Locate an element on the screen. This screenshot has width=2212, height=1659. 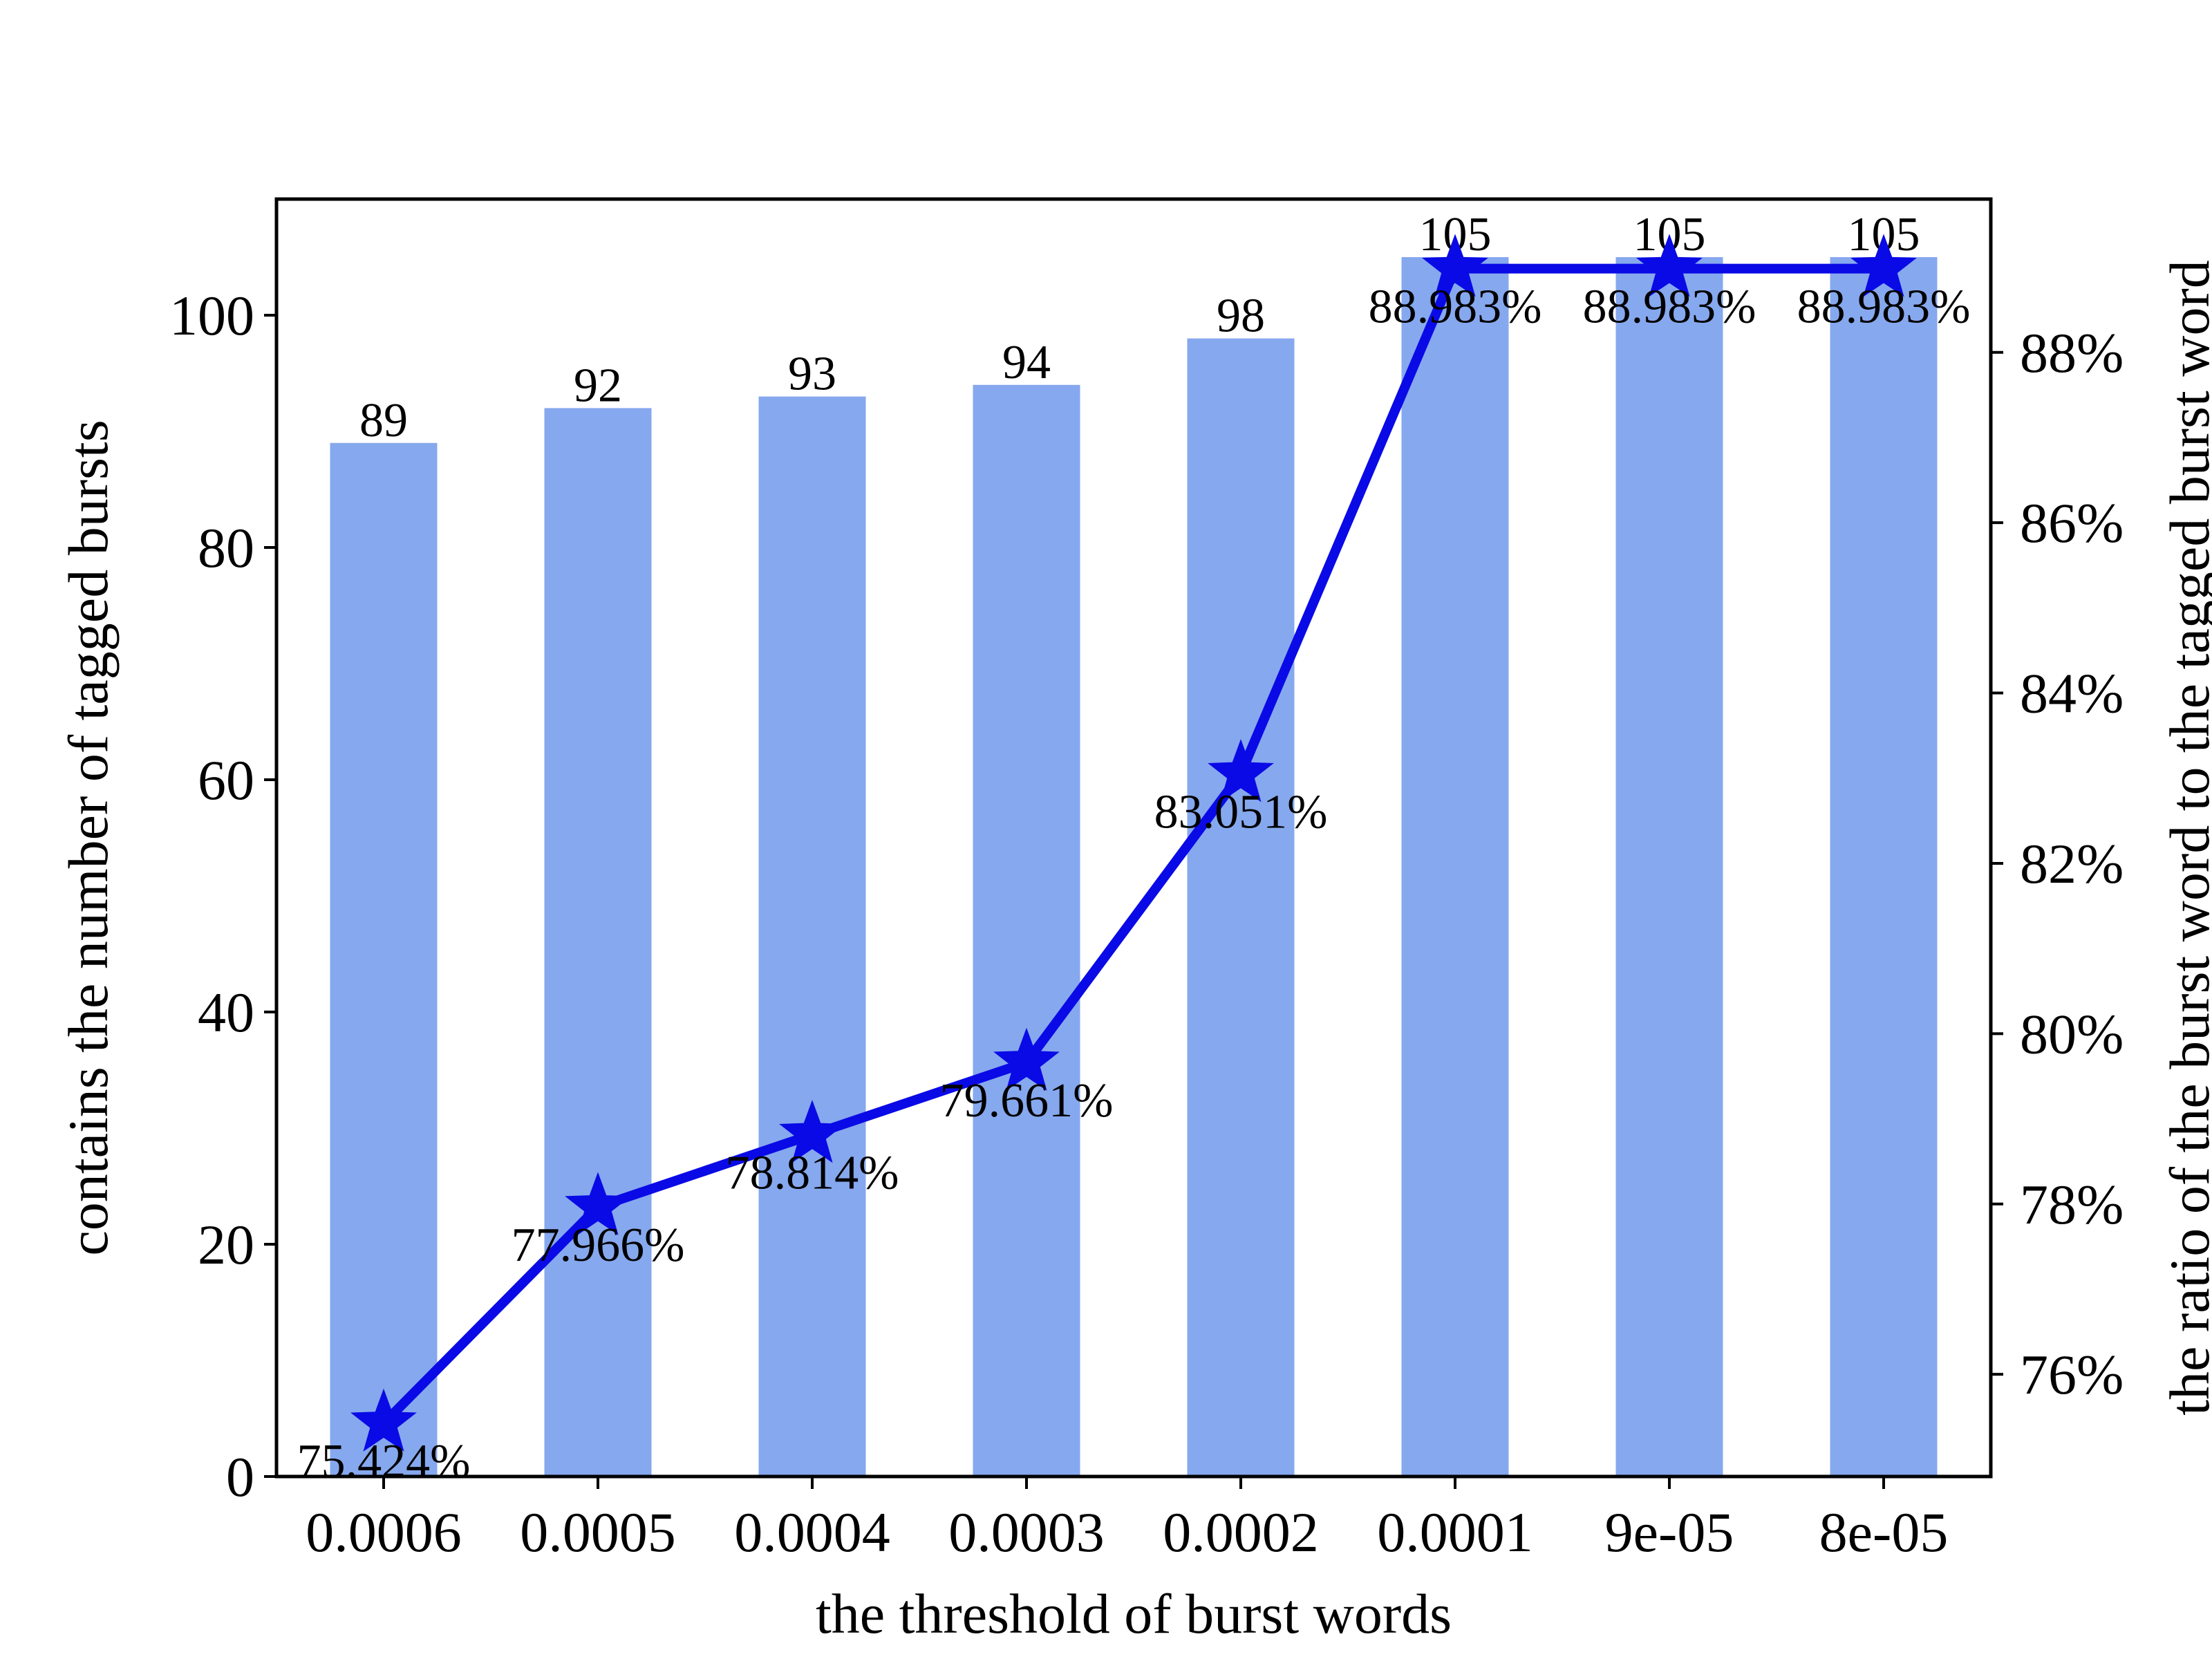
y-right-tick-label: 84% is located at coordinates (2072, 693).